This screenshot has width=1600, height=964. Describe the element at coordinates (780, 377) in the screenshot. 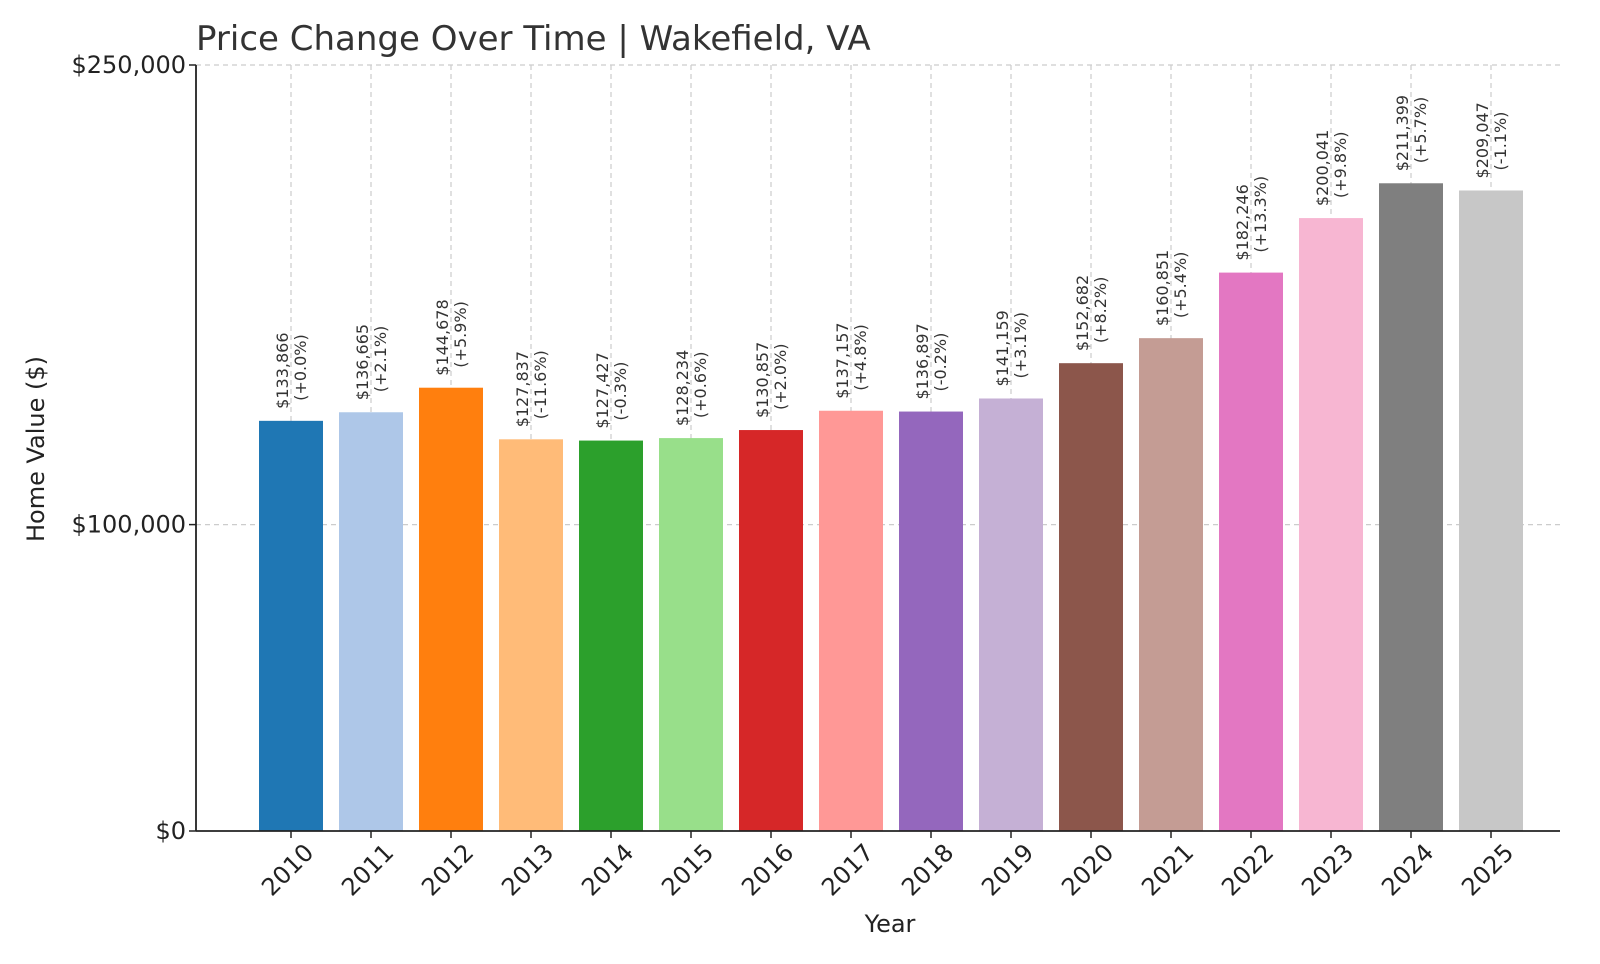

I see `change-label: (+2.0%)` at that location.